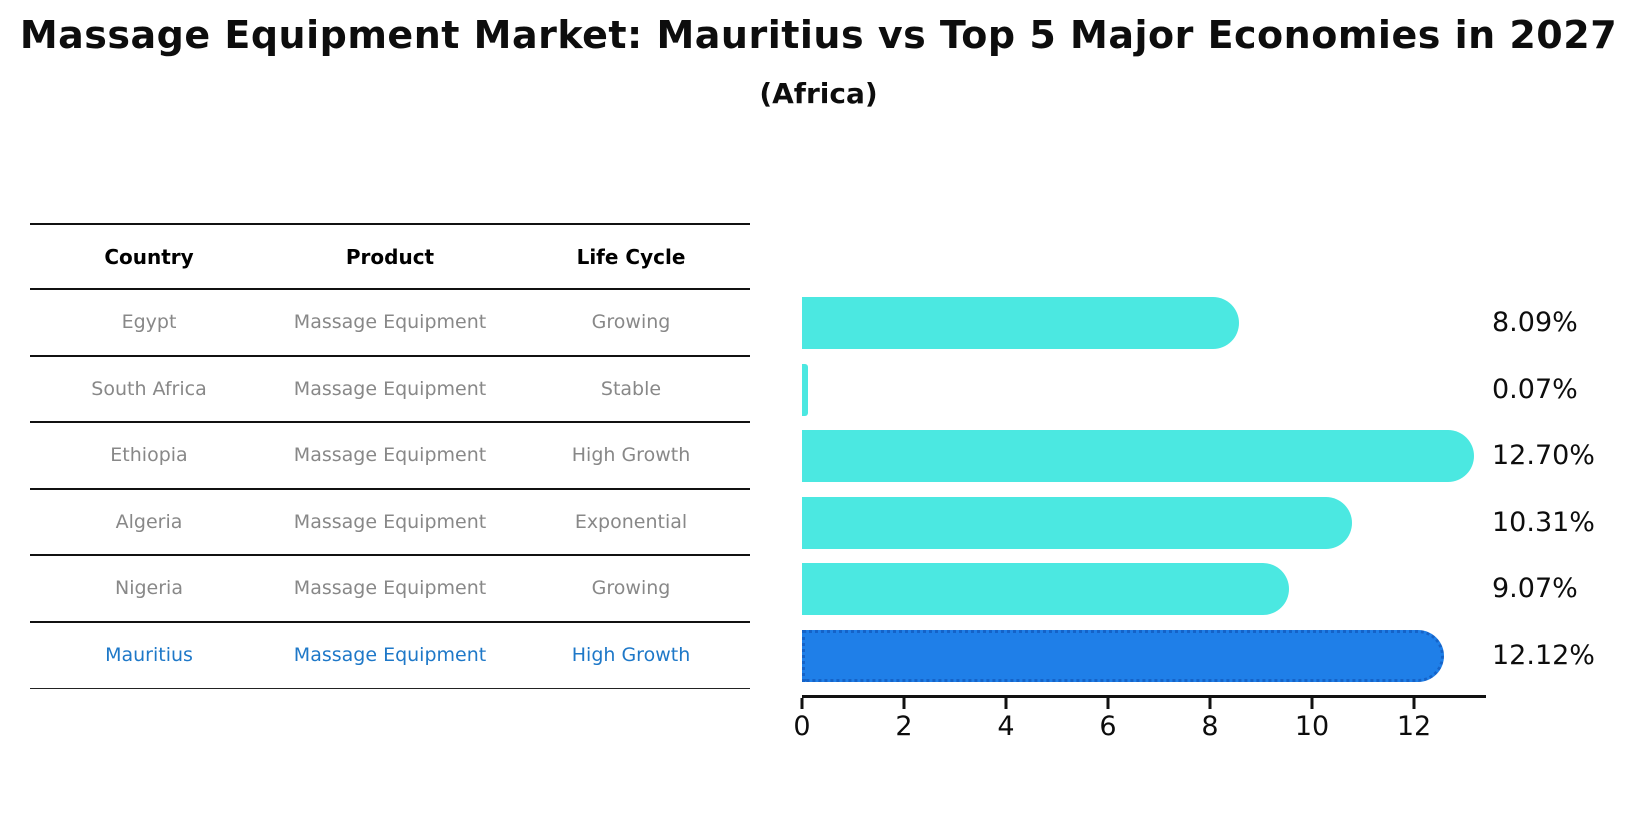 This screenshot has width=1637, height=823. What do you see at coordinates (1144, 696) in the screenshot?
I see `axis-line` at bounding box center [1144, 696].